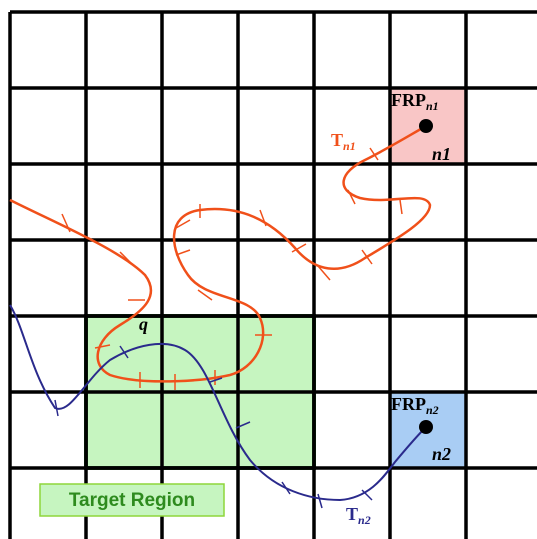 Image resolution: width=537 pixels, height=539 pixels. What do you see at coordinates (432, 106) in the screenshot?
I see `frp-sub: n1` at bounding box center [432, 106].